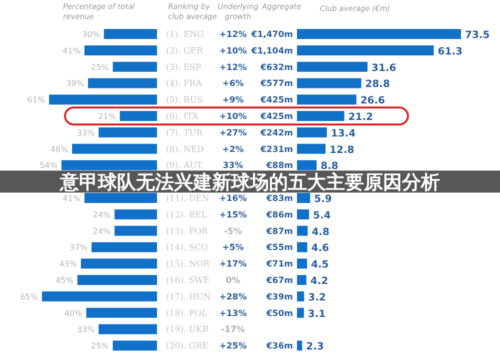  Describe the element at coordinates (184, 84) in the screenshot. I see `y-tick-label: (4). FRA` at that location.